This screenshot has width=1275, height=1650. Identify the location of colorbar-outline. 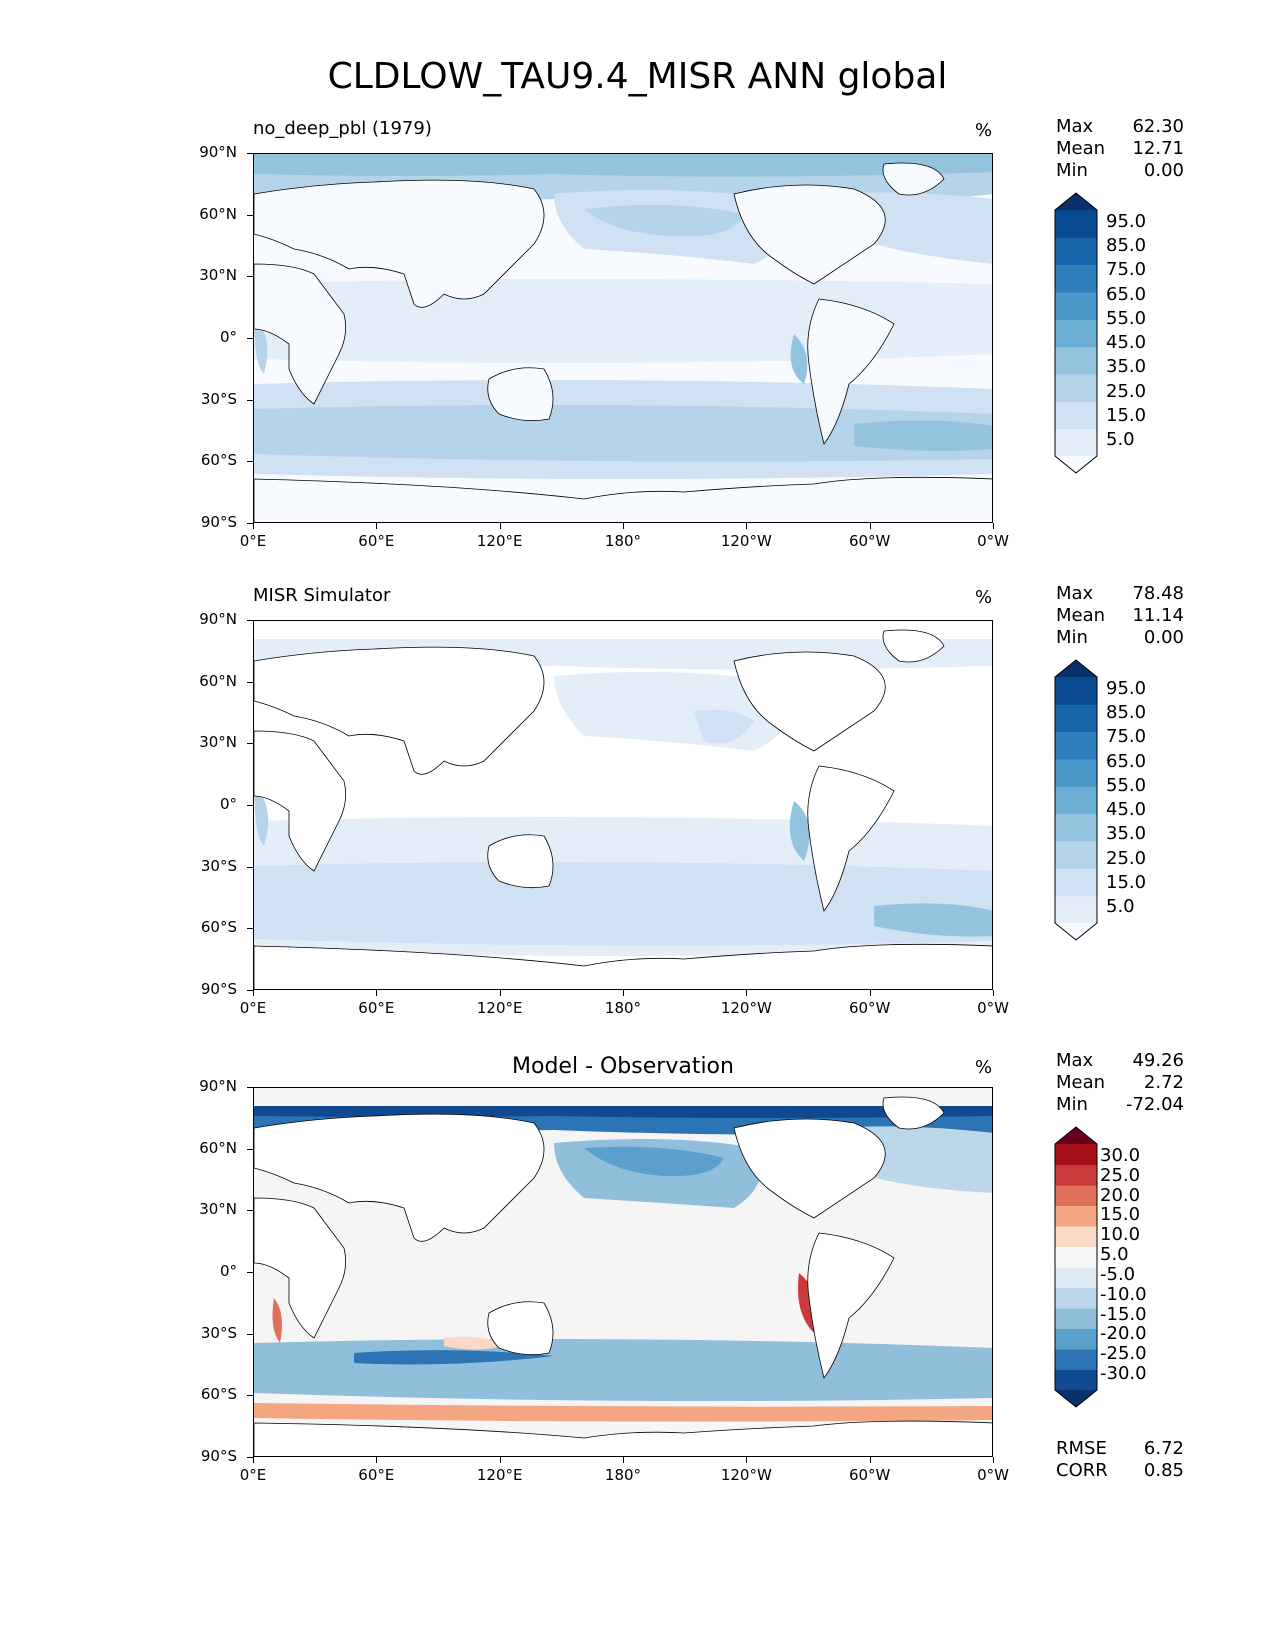
(1076, 1267).